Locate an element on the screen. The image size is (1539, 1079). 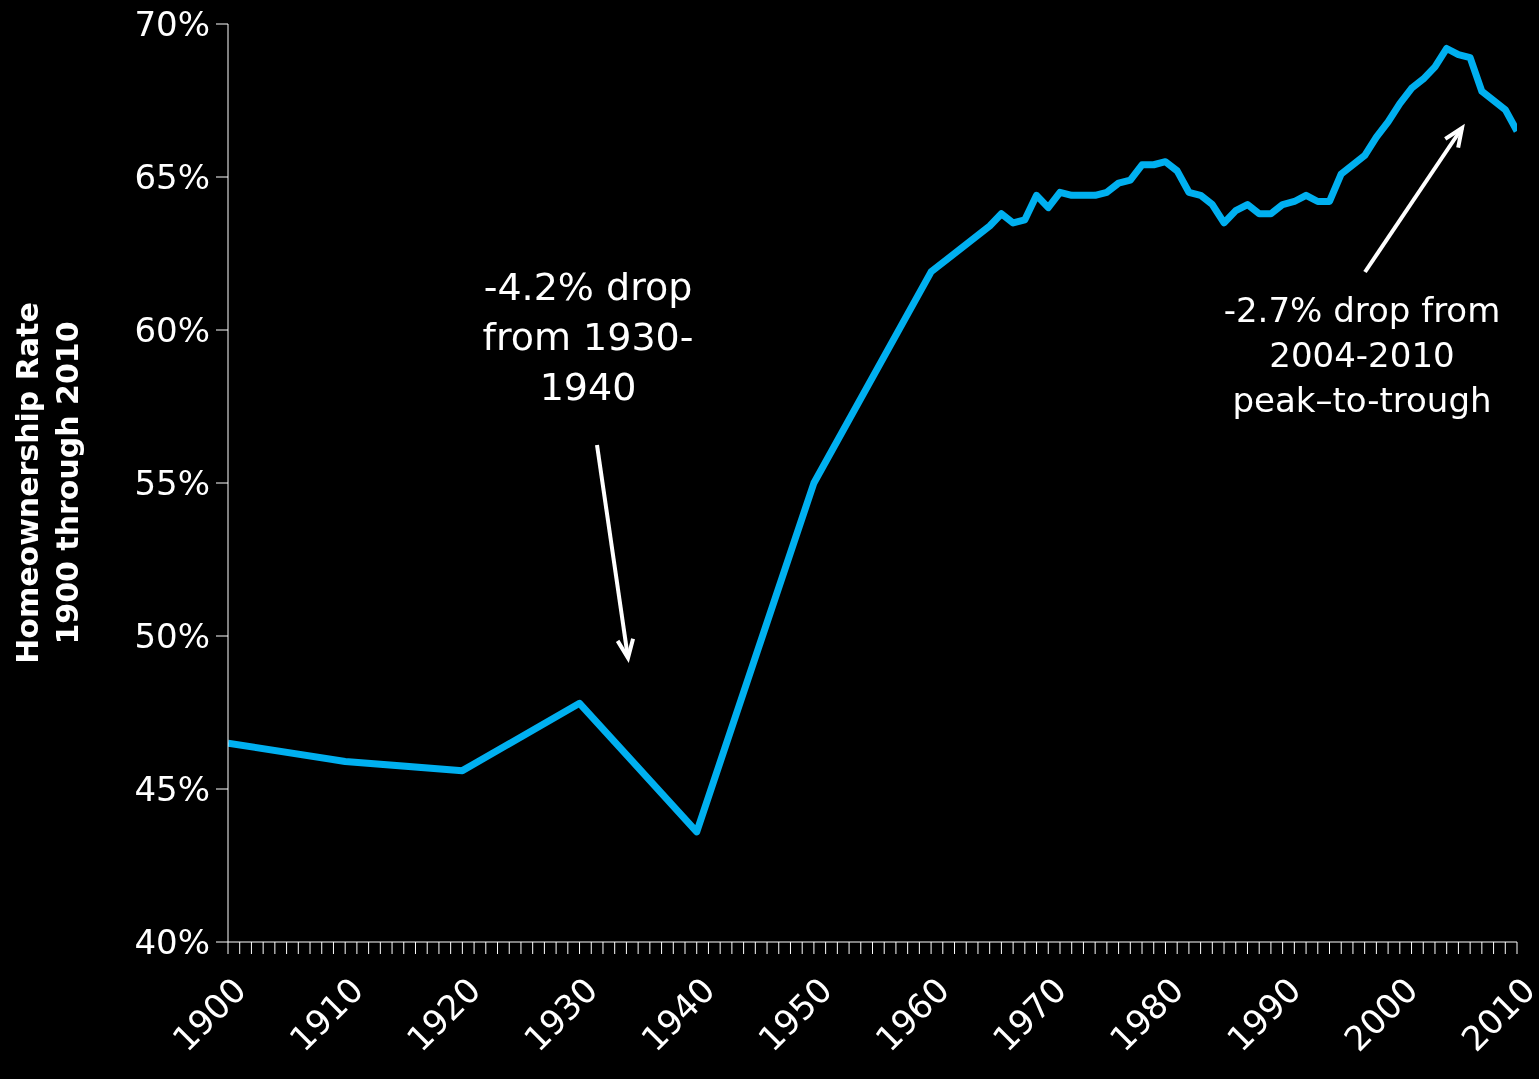
y-tick-label: 70% is located at coordinates (172, 24).